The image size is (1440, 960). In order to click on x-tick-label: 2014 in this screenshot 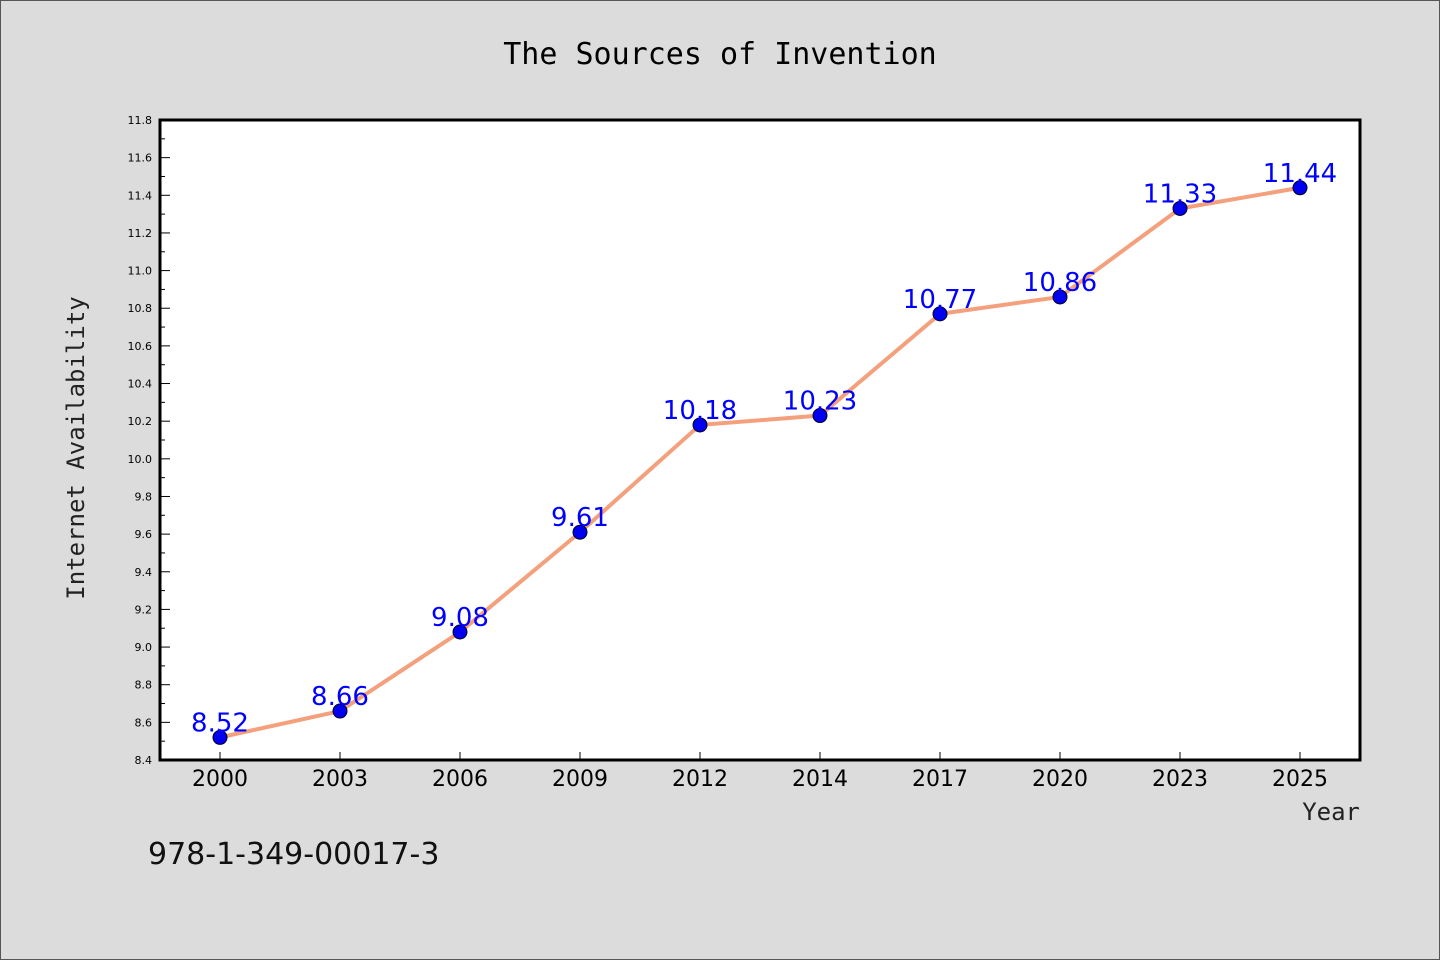, I will do `click(820, 779)`.